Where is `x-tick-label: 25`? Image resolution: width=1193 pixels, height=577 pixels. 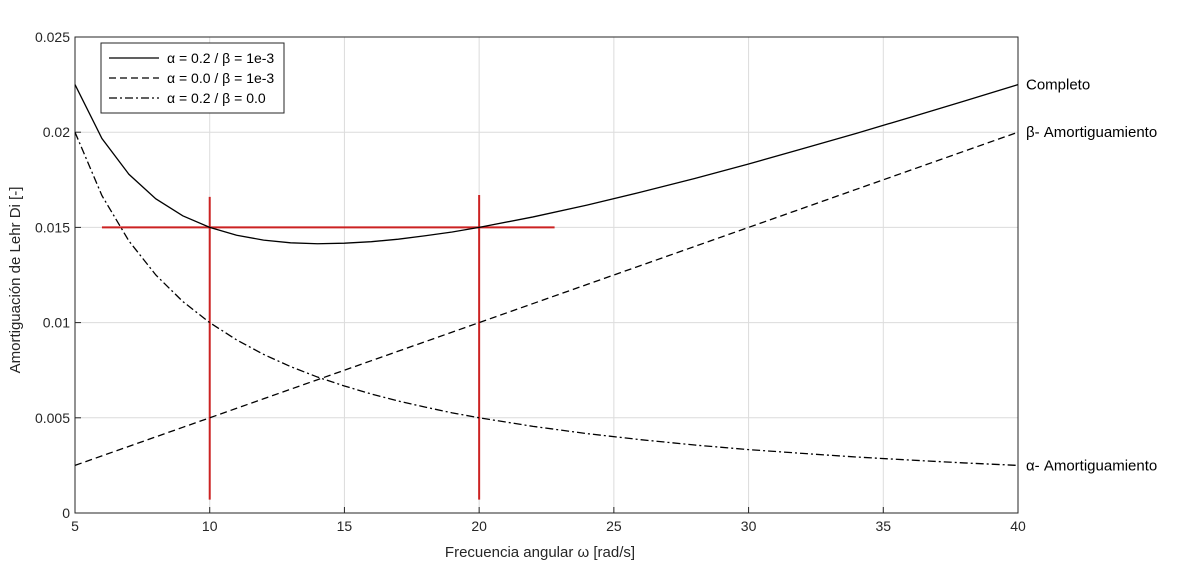 x-tick-label: 25 is located at coordinates (614, 526).